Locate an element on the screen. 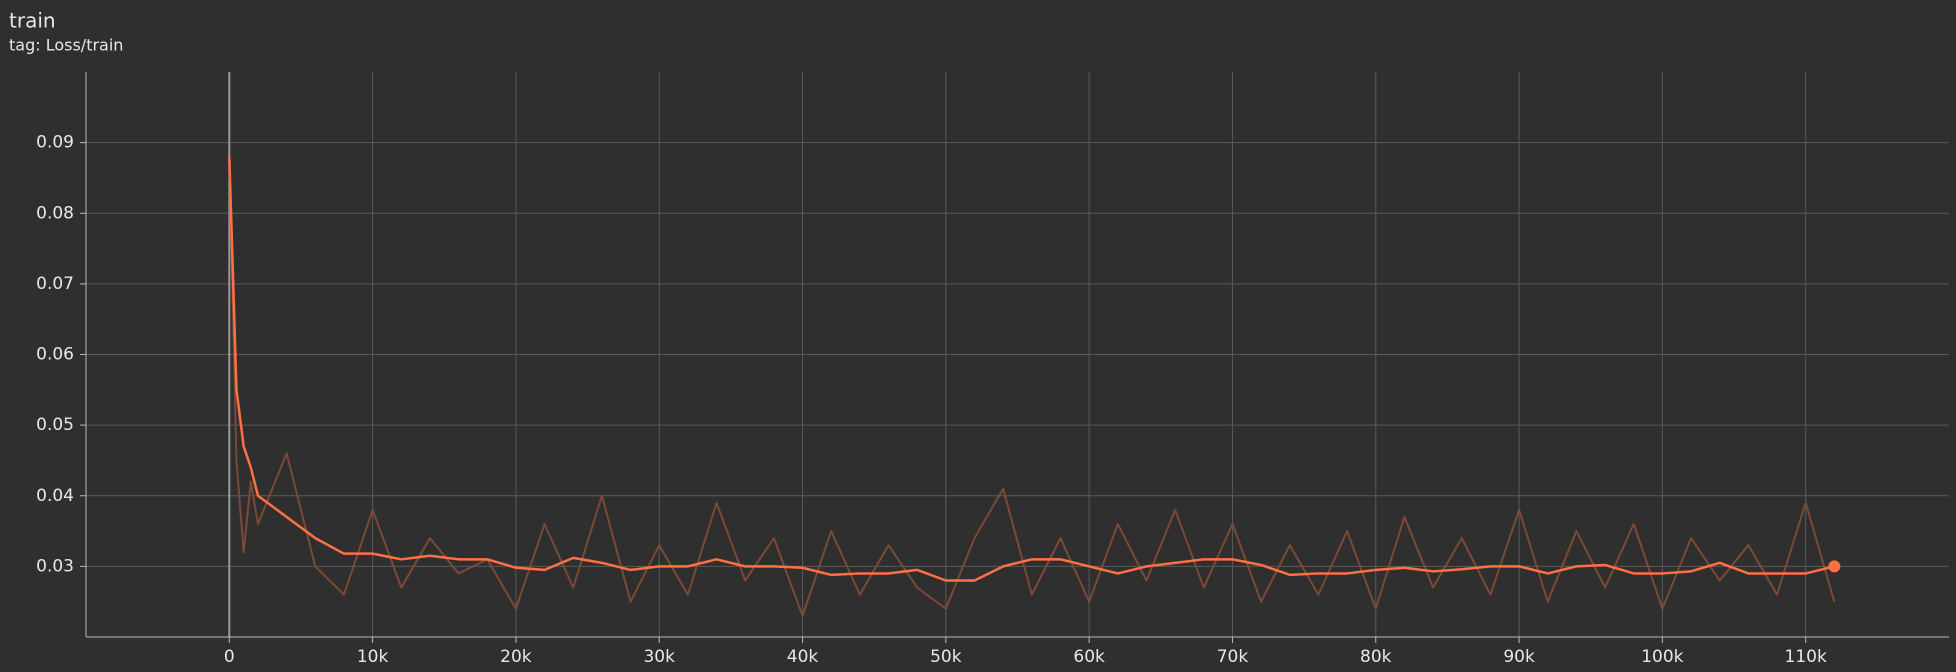 This screenshot has height=672, width=1956. x-tick-label: 100k is located at coordinates (1662, 657).